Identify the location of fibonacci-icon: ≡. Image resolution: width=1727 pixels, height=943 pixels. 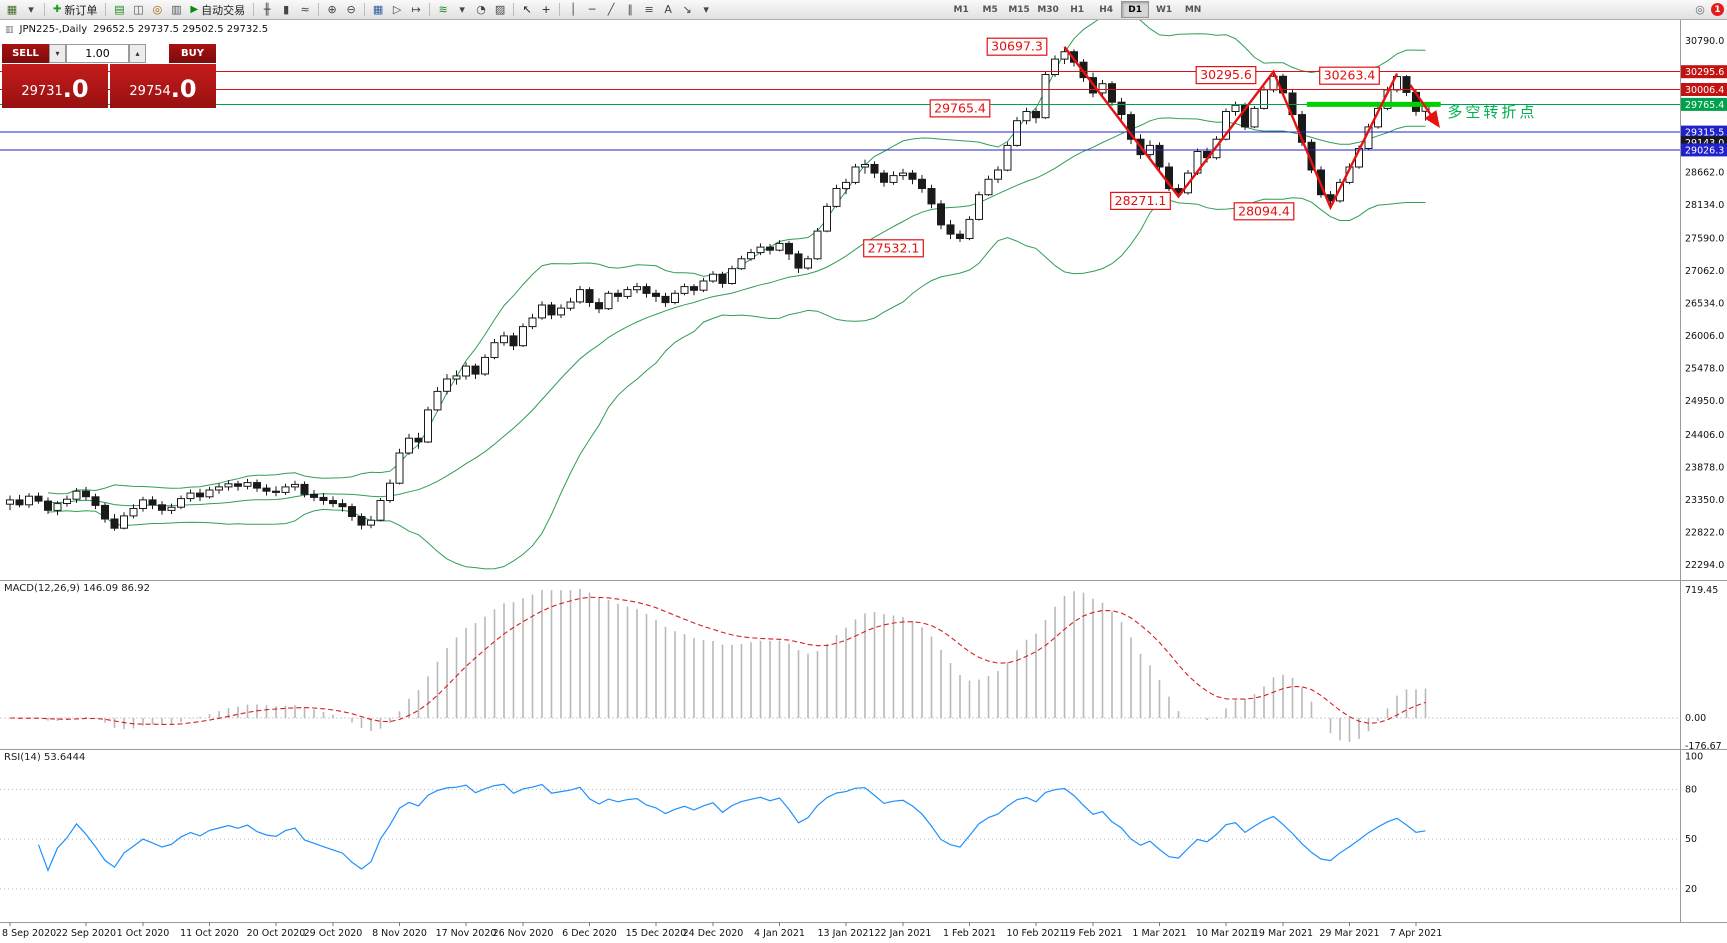
(649, 9).